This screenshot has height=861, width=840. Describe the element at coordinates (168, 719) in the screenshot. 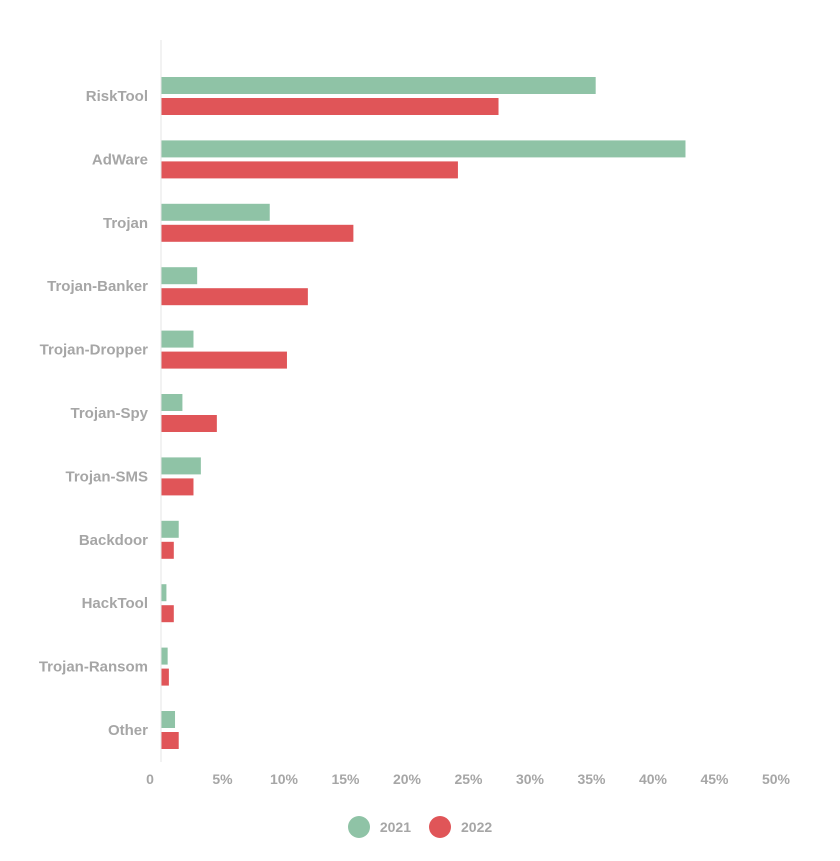

I see `bar-other-2021` at that location.